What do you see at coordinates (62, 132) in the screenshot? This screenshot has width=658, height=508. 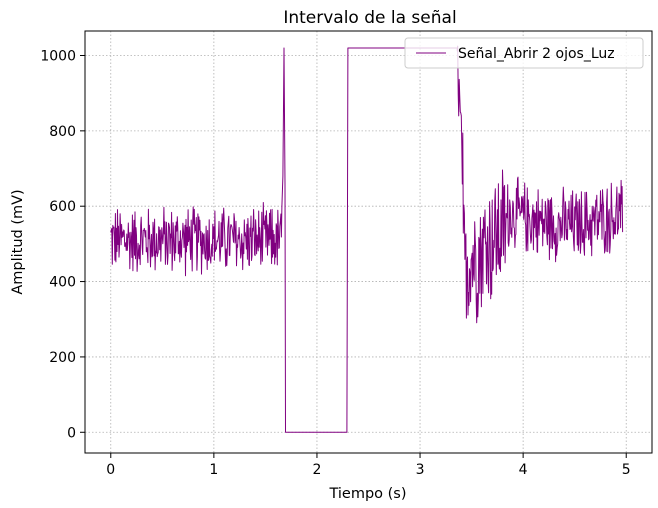 I see `y-tick-label-4: 800` at bounding box center [62, 132].